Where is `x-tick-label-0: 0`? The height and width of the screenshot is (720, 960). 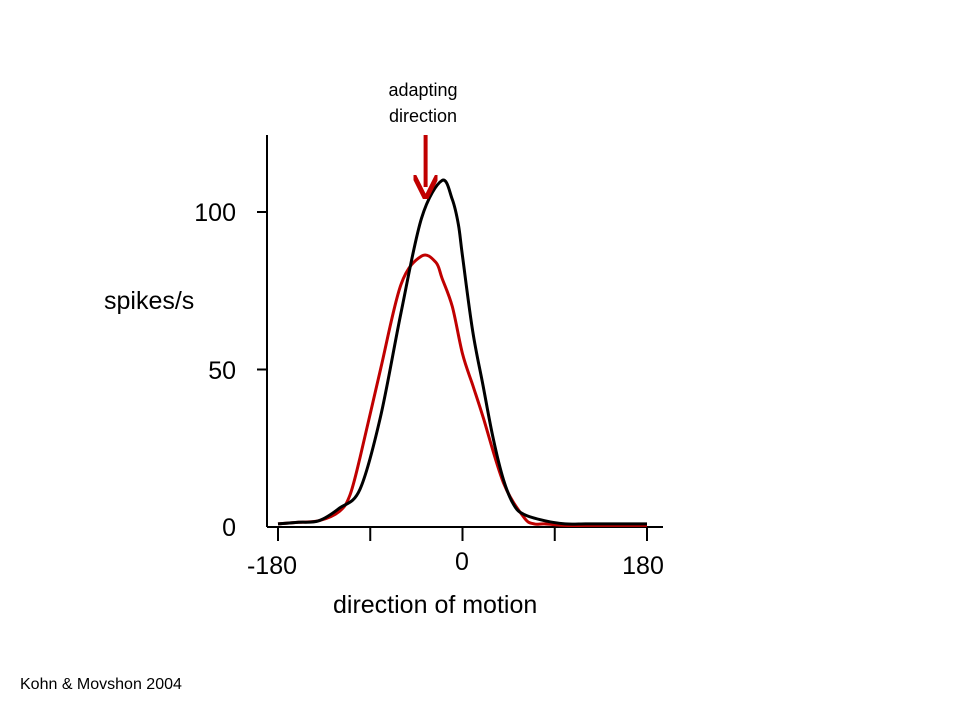
x-tick-label-0: 0 is located at coordinates (462, 562).